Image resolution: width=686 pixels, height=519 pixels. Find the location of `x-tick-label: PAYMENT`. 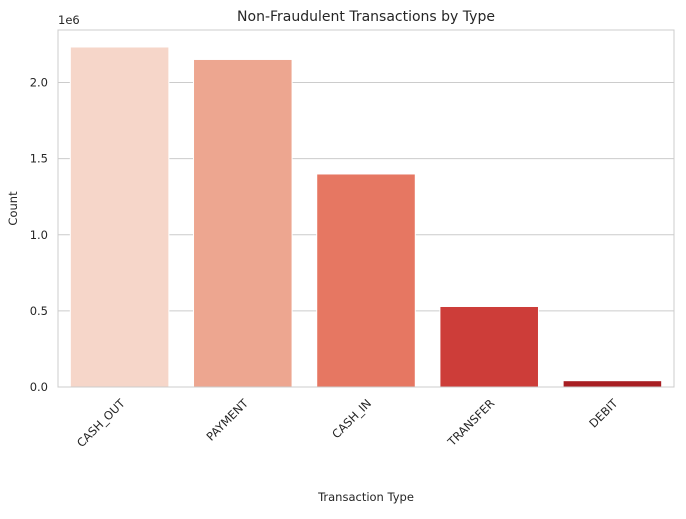

x-tick-label: PAYMENT is located at coordinates (228, 420).